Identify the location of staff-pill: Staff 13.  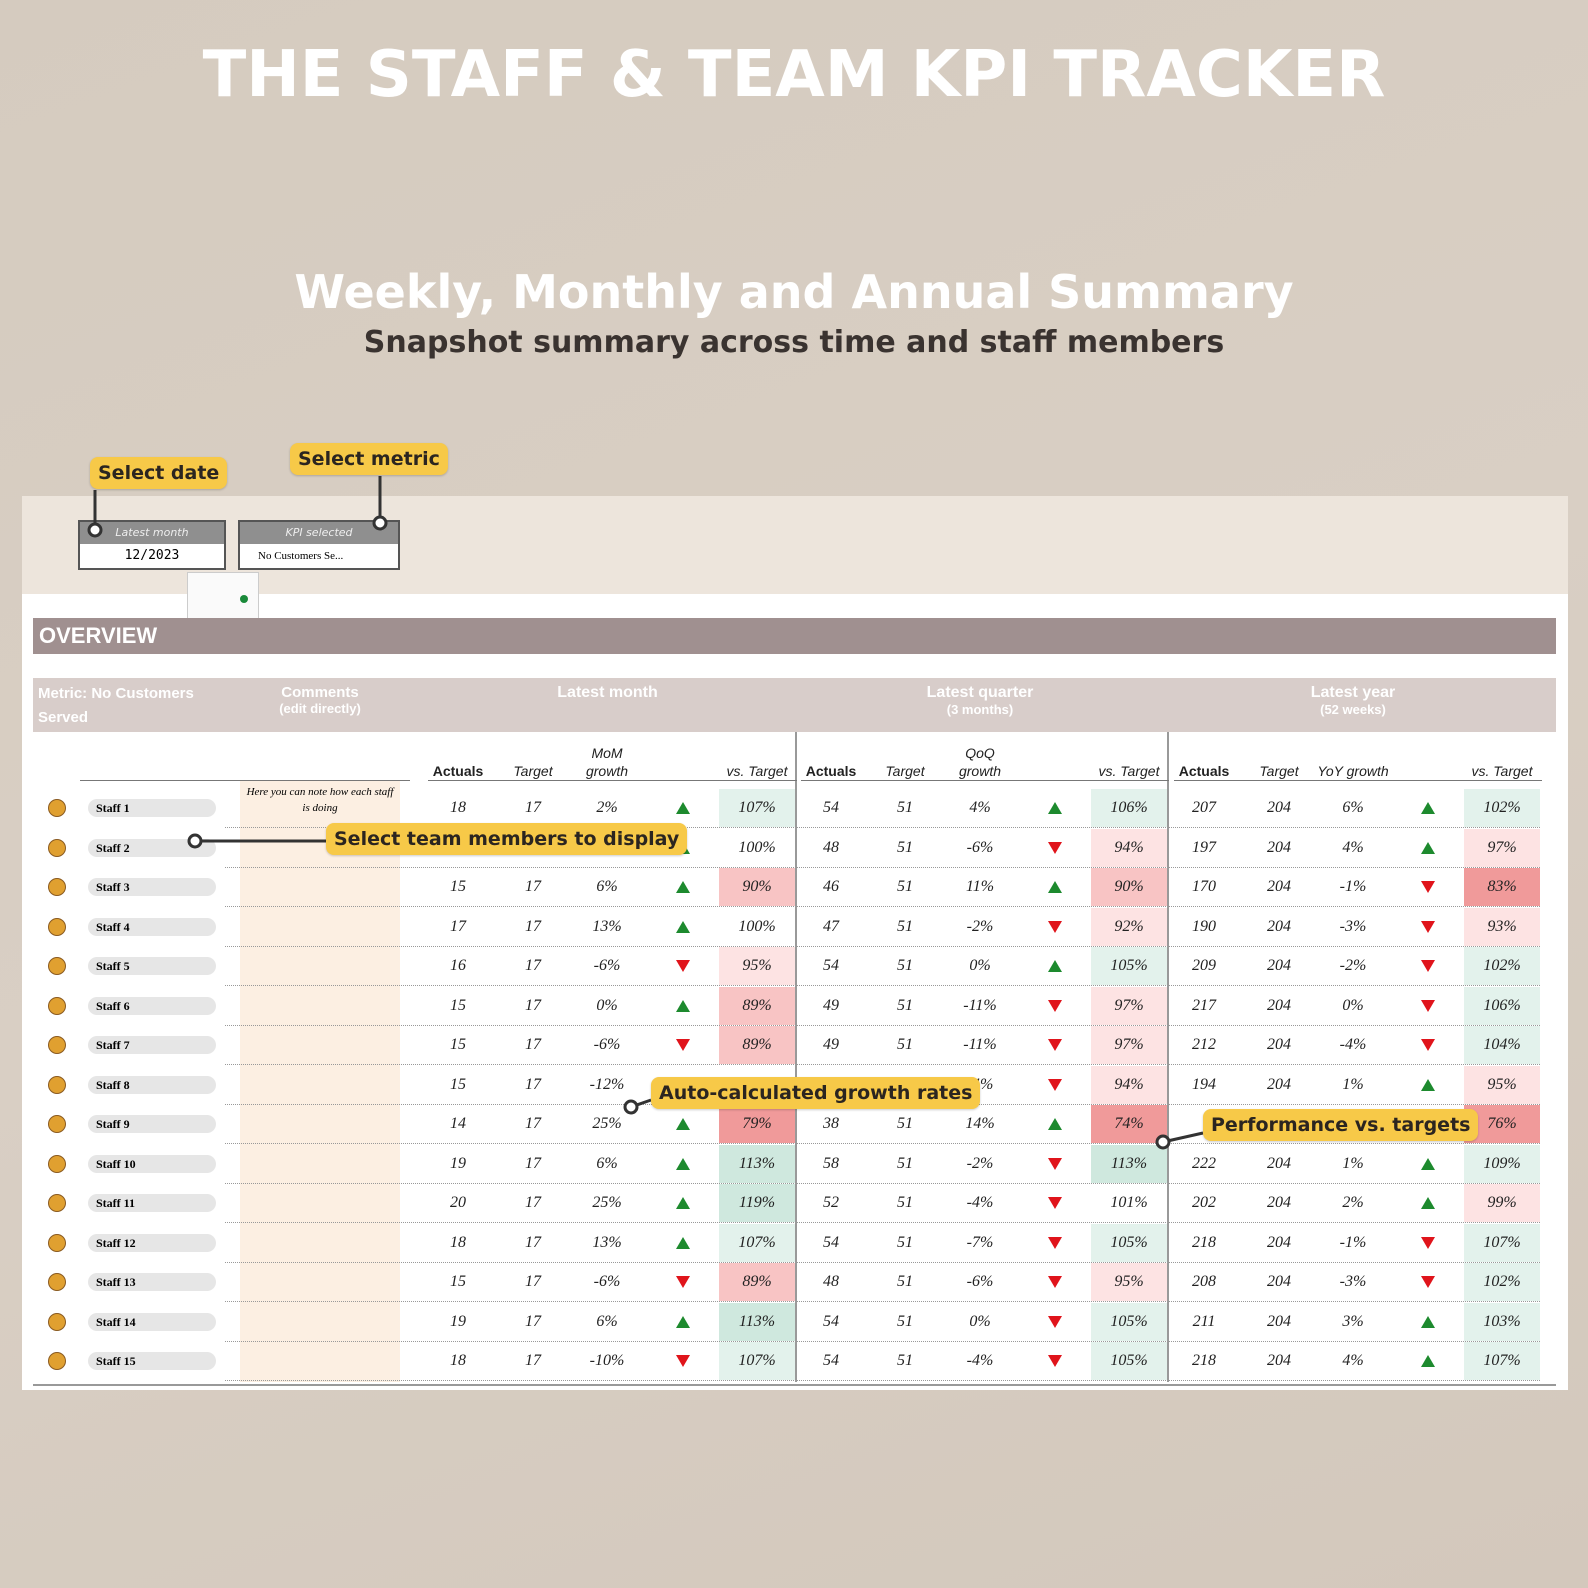
(152, 1282).